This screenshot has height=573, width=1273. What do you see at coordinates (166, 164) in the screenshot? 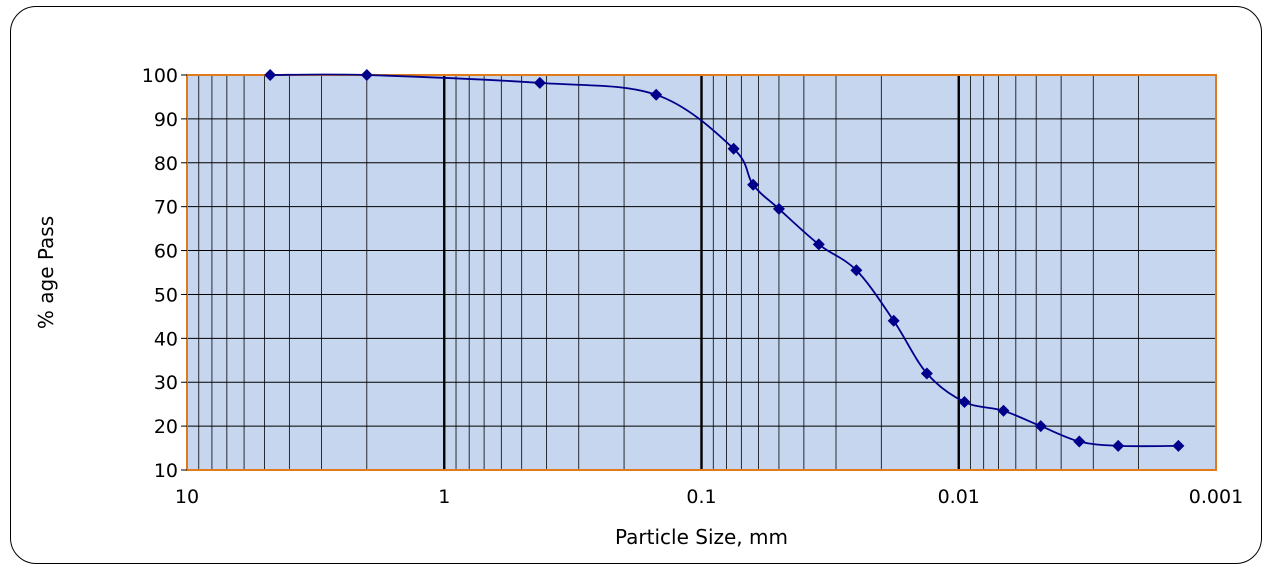
I see `y-tick-label: 80` at bounding box center [166, 164].